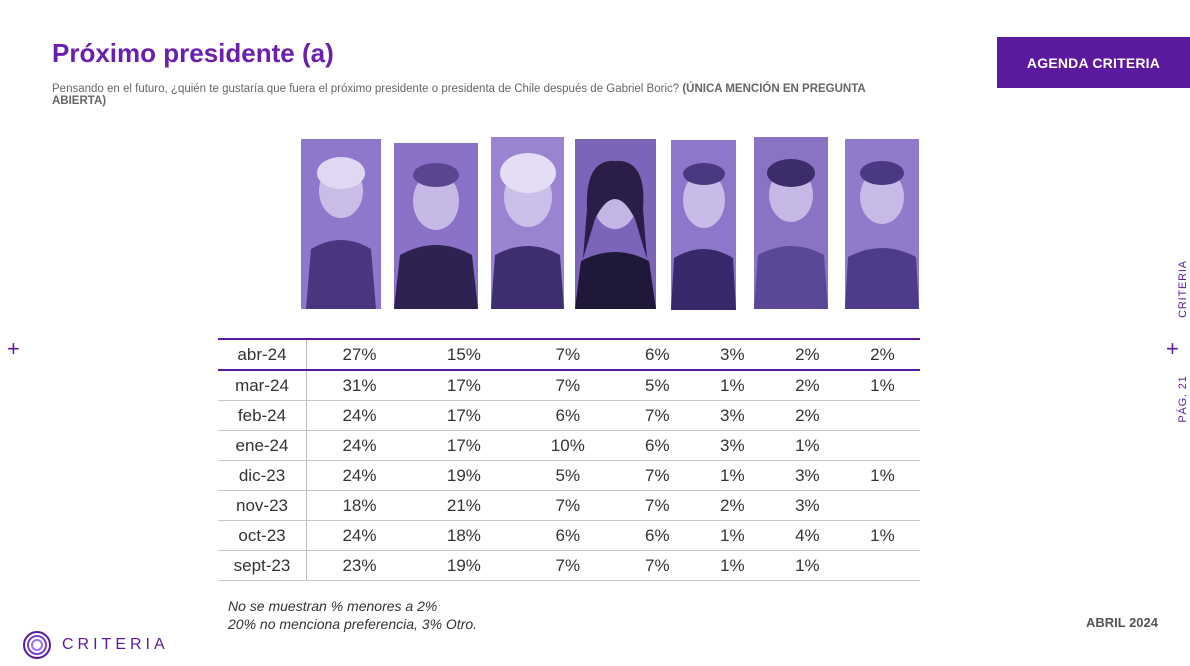 The image size is (1190, 666). I want to click on table-row: sept-23 23% 19% 7% 7% 1% 1%, so click(569, 565).